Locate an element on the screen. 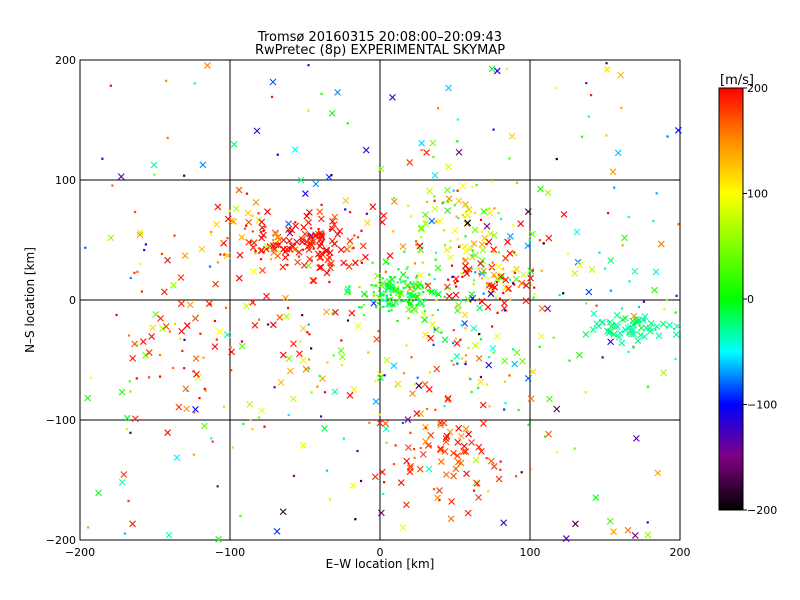 The image size is (800, 600). y-axis-label: N–S location [km] is located at coordinates (30, 300).